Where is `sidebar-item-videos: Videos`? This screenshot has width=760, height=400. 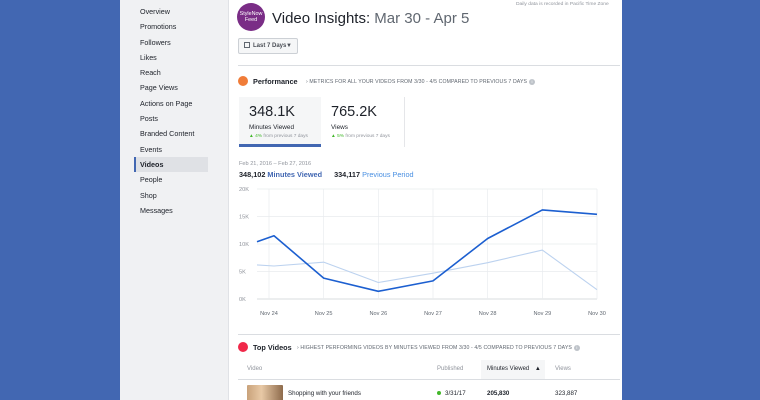 sidebar-item-videos: Videos is located at coordinates (171, 164).